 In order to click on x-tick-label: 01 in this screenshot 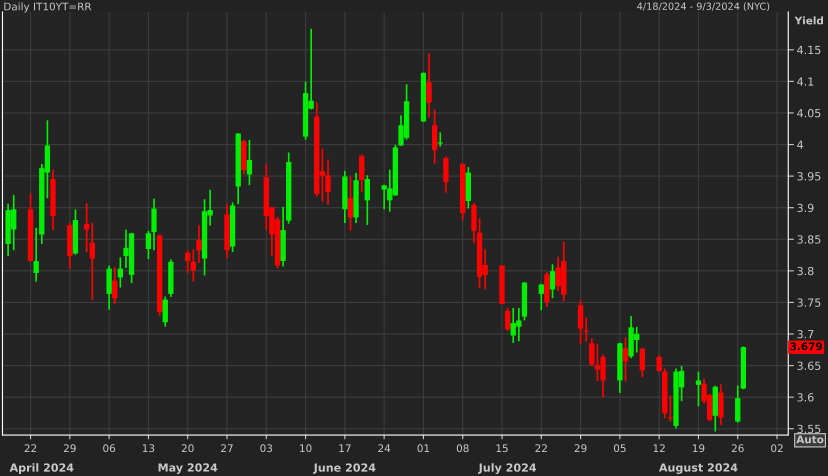, I will do `click(423, 448)`.